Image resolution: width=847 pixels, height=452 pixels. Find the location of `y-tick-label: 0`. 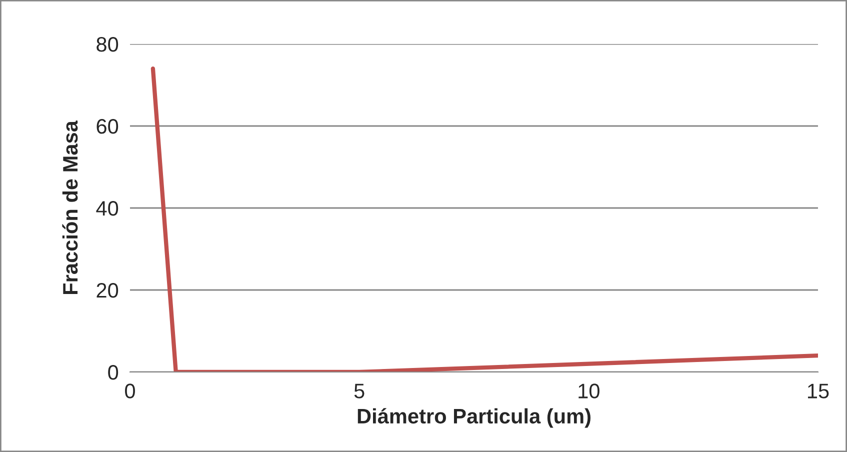

y-tick-label: 0 is located at coordinates (113, 372).